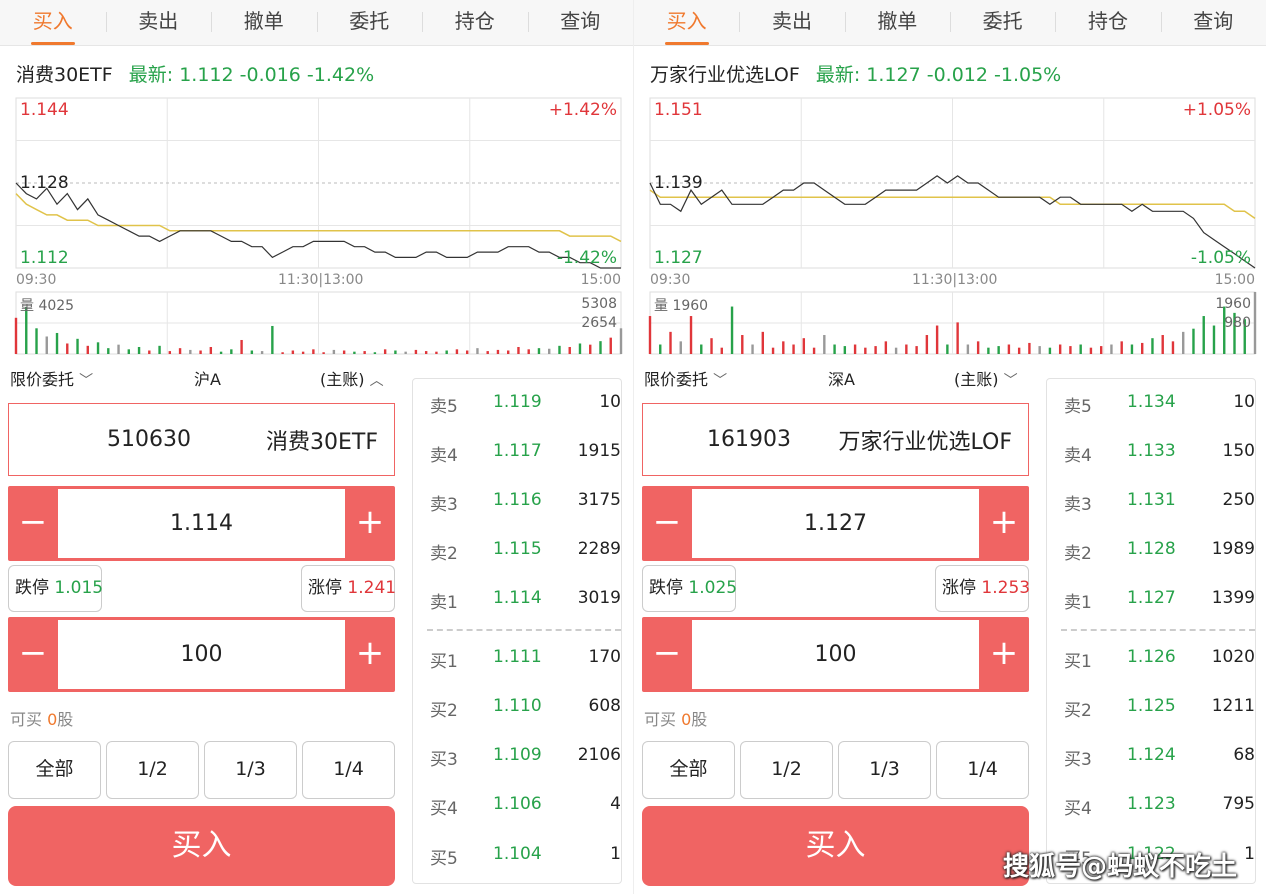  What do you see at coordinates (599, 598) in the screenshot?
I see `ask-volume: 3019` at bounding box center [599, 598].